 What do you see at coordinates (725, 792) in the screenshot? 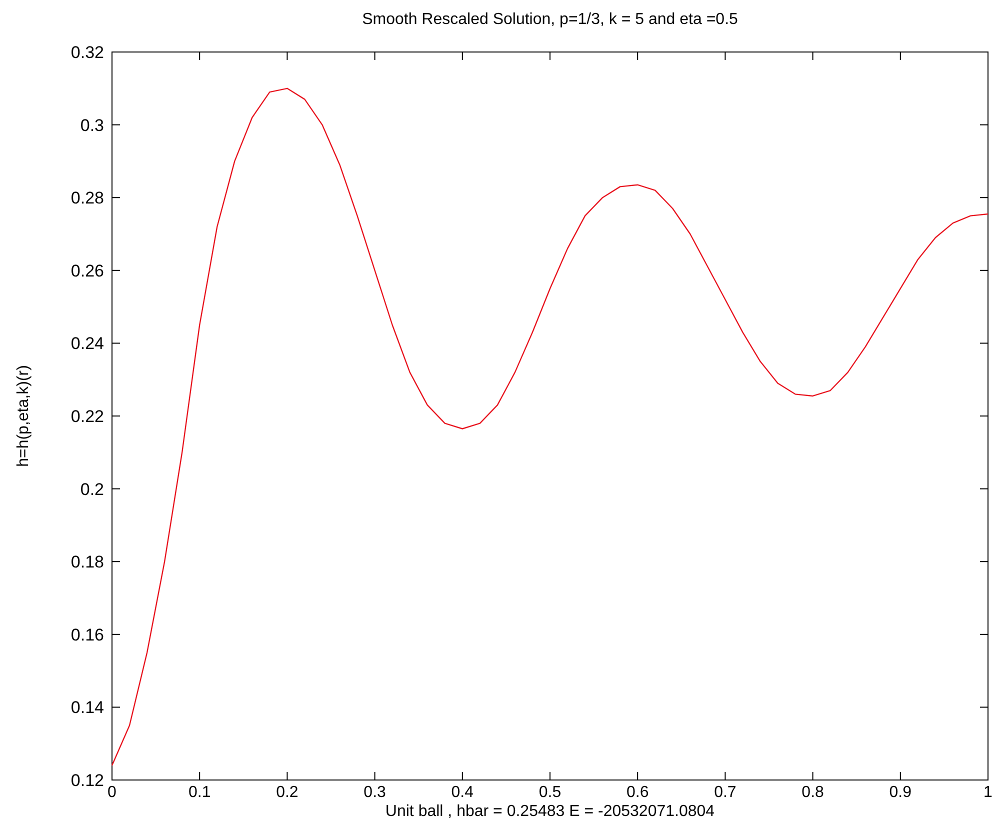
I see `x-tick-label: 0.7` at bounding box center [725, 792].